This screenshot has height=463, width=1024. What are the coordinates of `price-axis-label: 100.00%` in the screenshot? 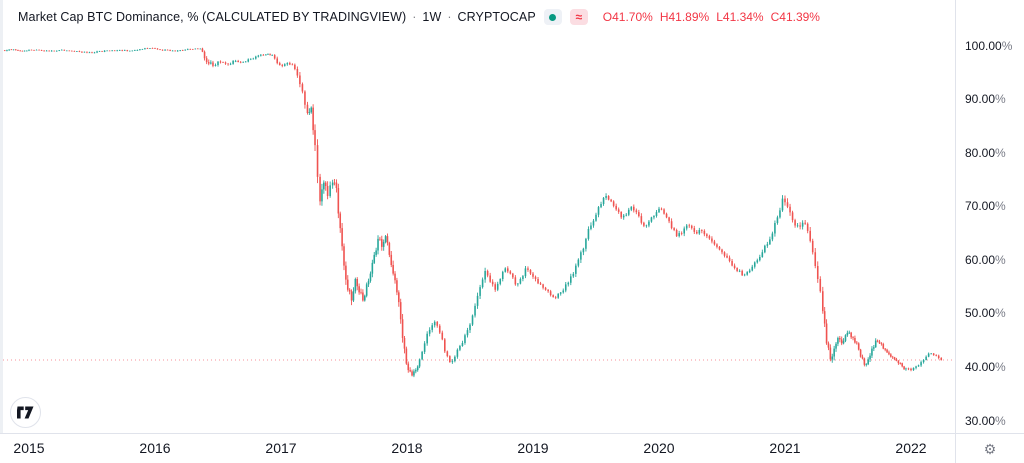 It's located at (989, 45).